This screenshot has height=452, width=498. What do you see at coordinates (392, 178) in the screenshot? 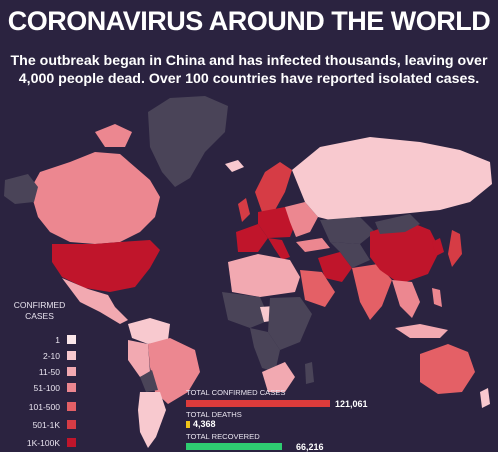
I see `region-russia` at bounding box center [392, 178].